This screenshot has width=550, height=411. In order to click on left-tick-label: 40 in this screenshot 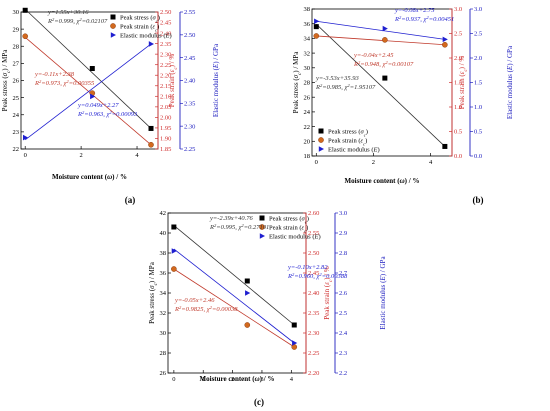, I will do `click(163, 233)`.